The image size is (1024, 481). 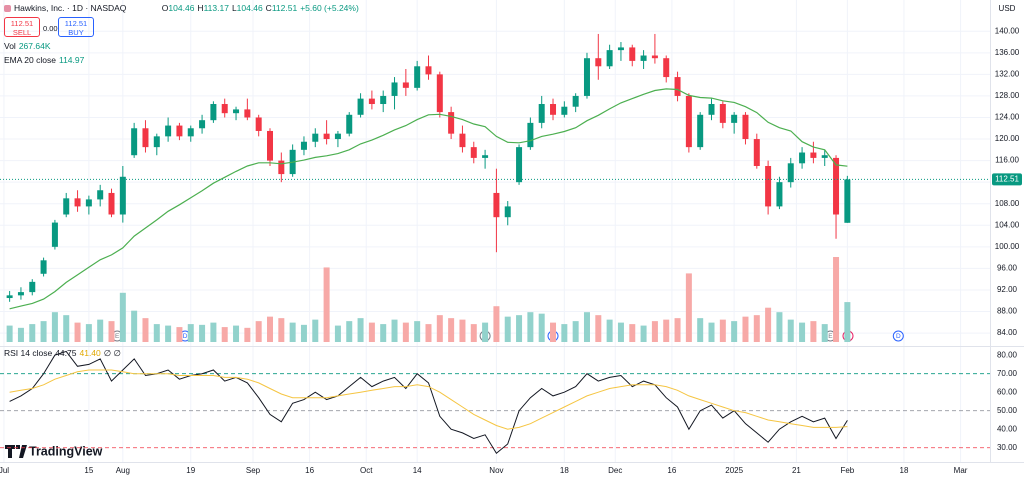 What do you see at coordinates (309, 470) in the screenshot?
I see `x-tick-label: 16` at bounding box center [309, 470].